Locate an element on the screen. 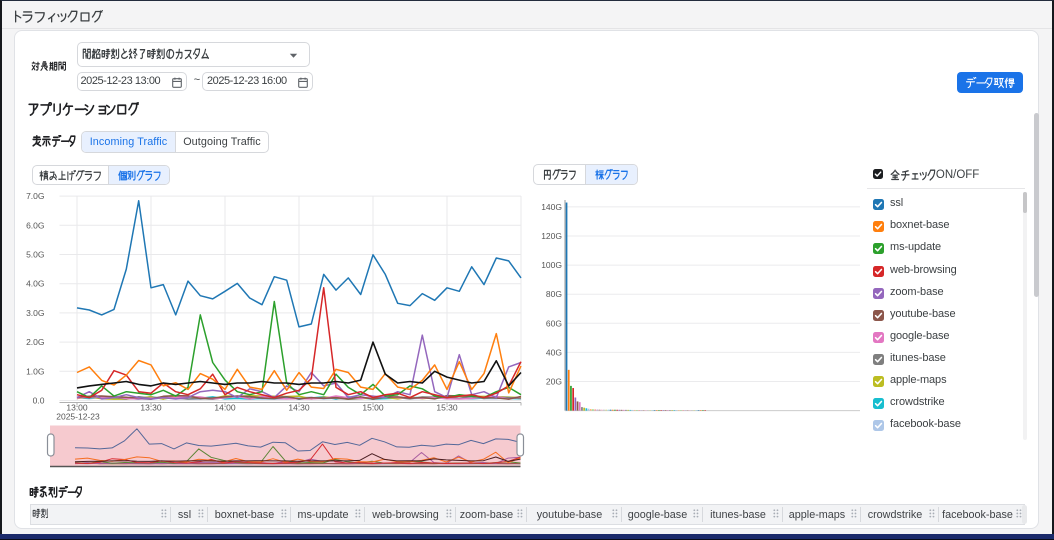 This screenshot has width=1054, height=540. svg-text: 15:00 is located at coordinates (373, 408).